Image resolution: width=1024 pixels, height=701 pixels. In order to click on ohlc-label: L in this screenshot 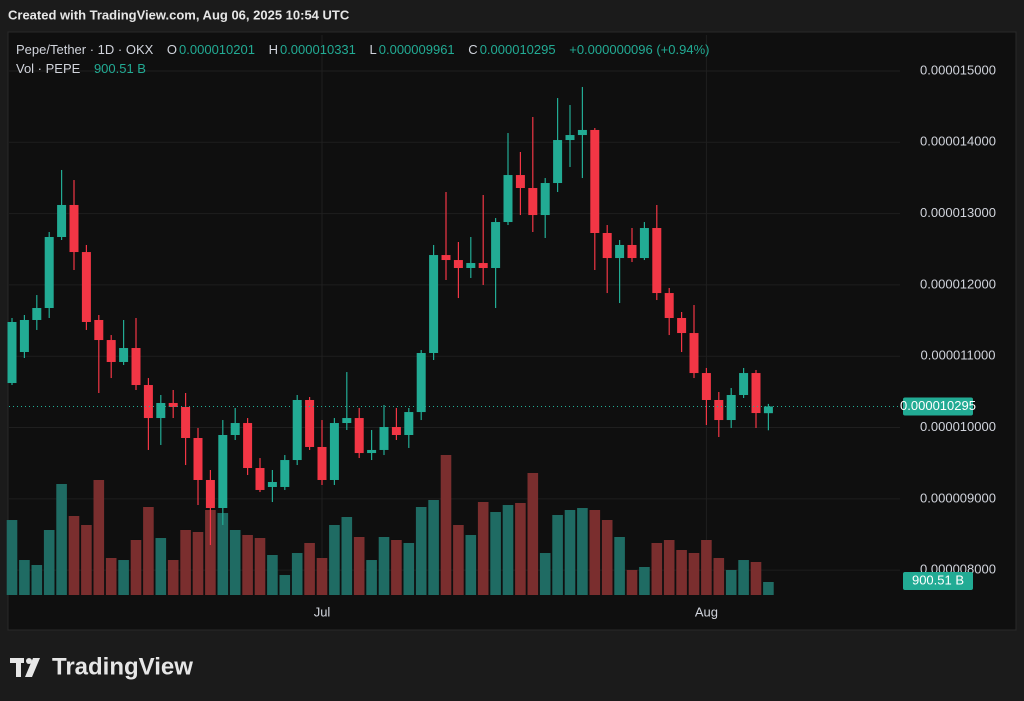, I will do `click(373, 49)`.